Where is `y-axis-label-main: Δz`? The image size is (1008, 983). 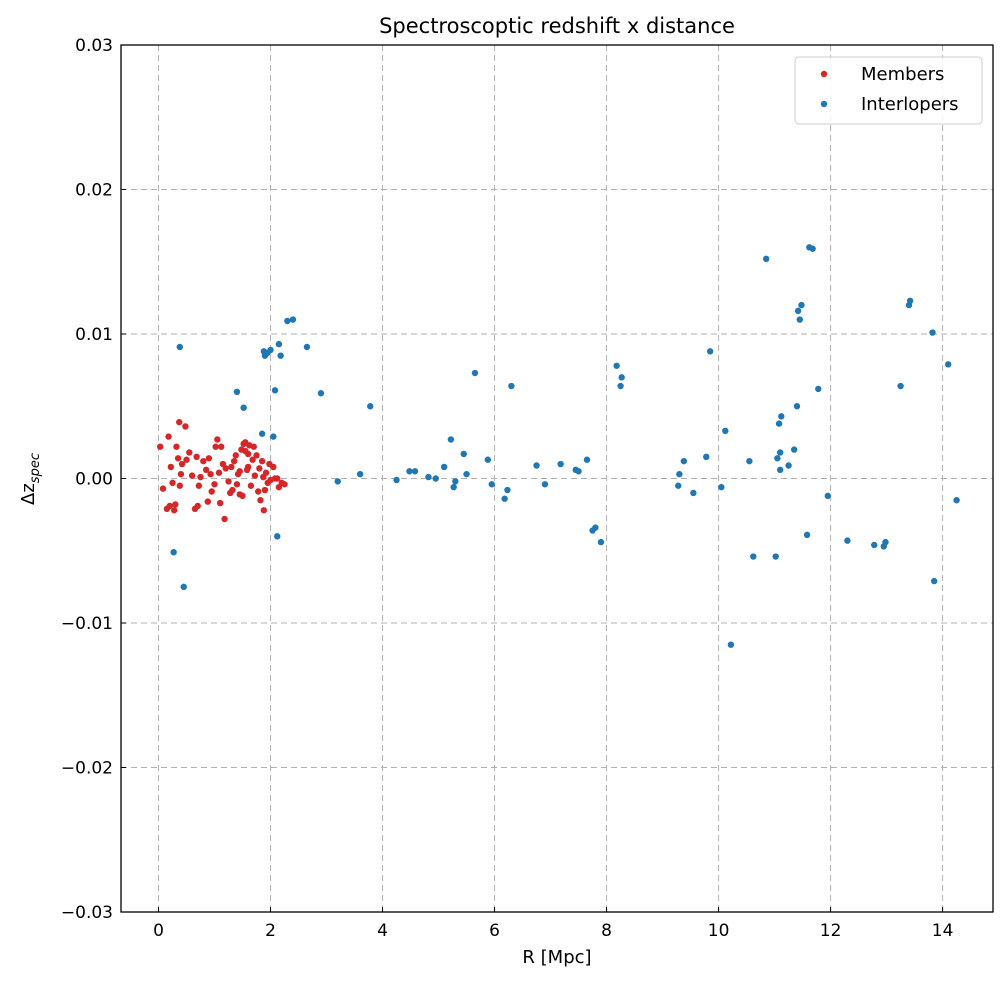
y-axis-label-main: Δz is located at coordinates (28, 494).